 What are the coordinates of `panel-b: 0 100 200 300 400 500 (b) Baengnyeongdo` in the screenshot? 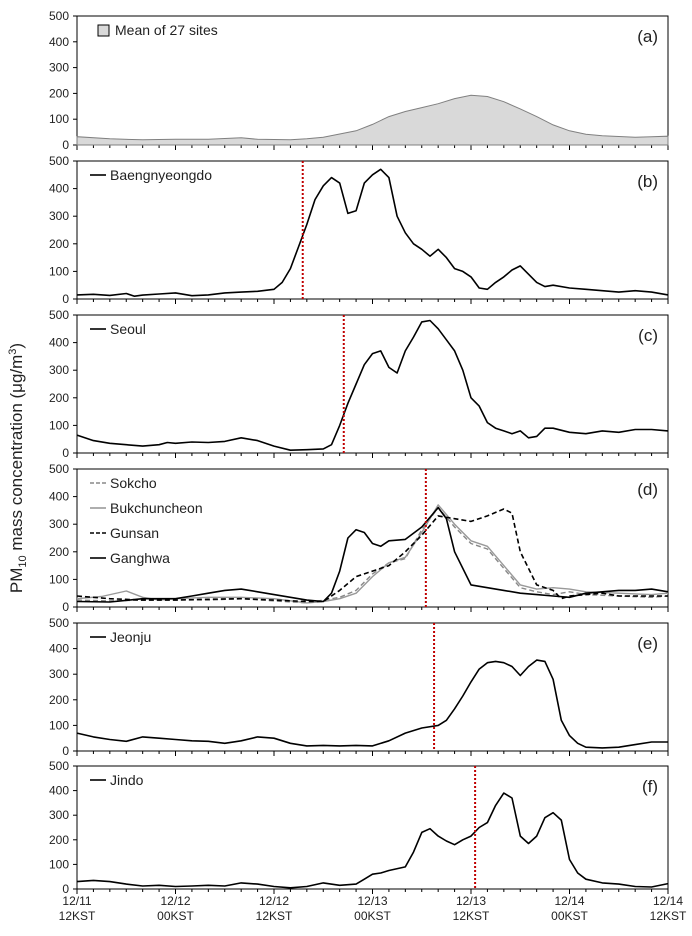 It's located at (359, 230).